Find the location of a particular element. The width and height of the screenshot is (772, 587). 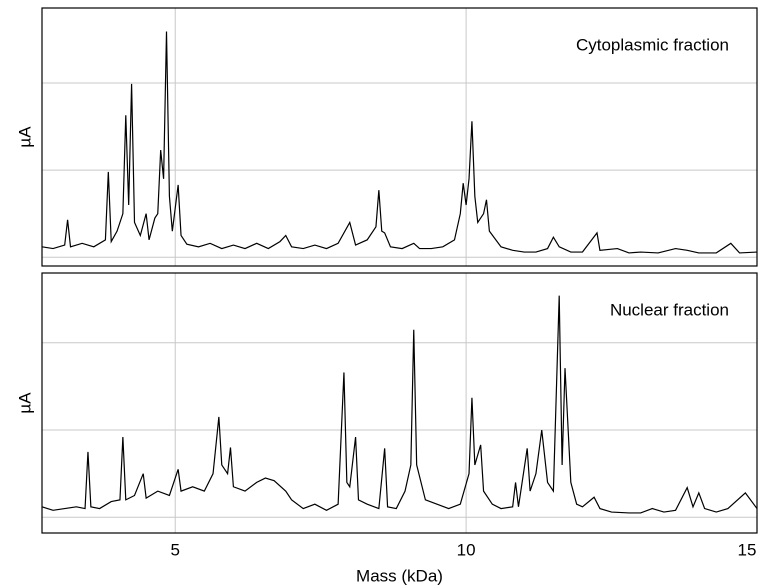

x-axis-label: Mass (kDa) is located at coordinates (399, 575).